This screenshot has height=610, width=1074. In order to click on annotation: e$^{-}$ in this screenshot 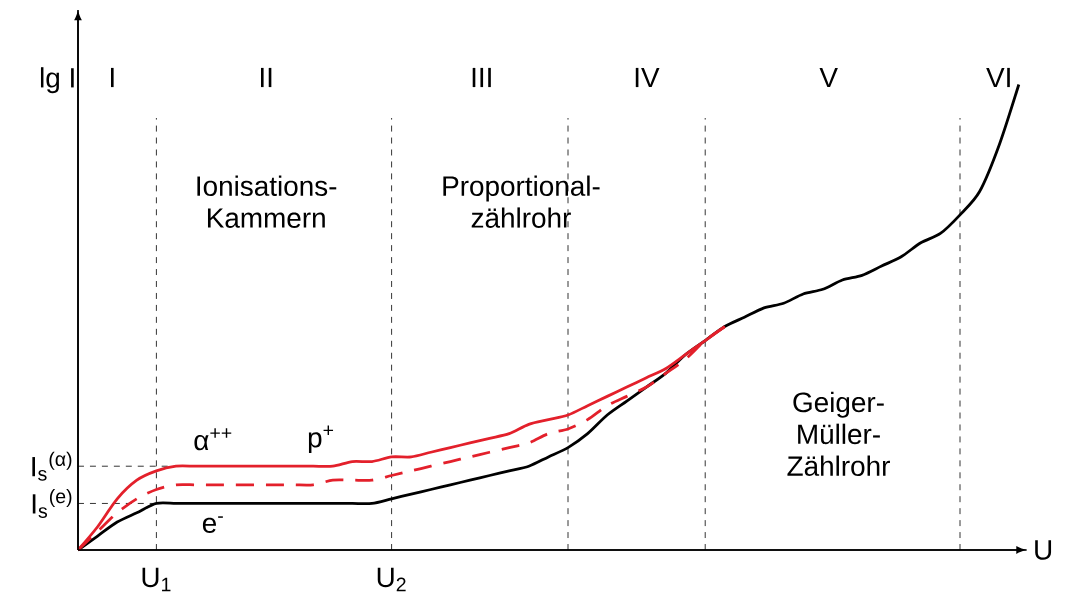, I will do `click(212, 524)`.